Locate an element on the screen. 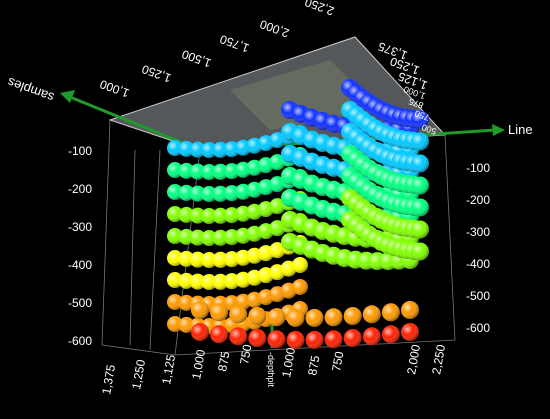 This screenshot has height=419, width=550. top-tick-samples: 1,500 is located at coordinates (196, 59).